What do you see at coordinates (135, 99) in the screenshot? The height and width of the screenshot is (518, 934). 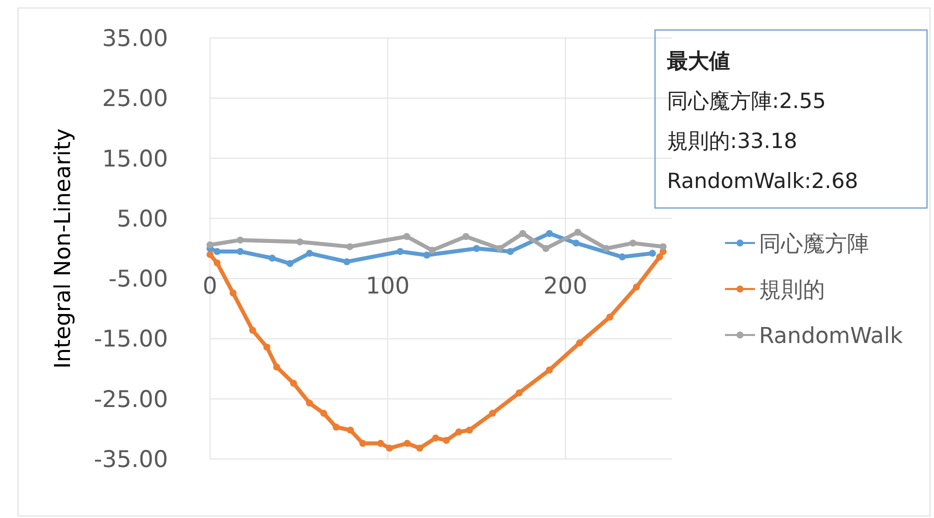 I see `y-tick-label: 25.00` at bounding box center [135, 99].